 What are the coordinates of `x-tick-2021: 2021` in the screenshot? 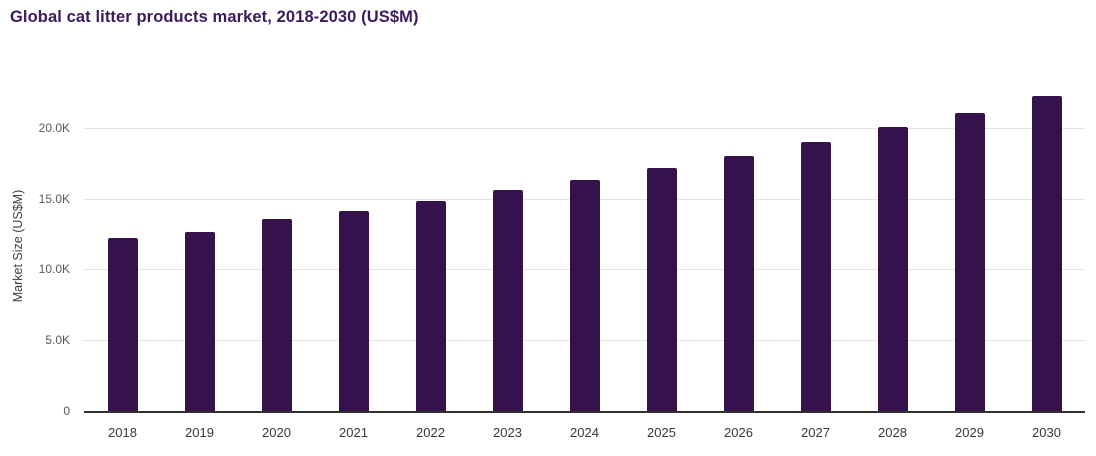 It's located at (353, 432).